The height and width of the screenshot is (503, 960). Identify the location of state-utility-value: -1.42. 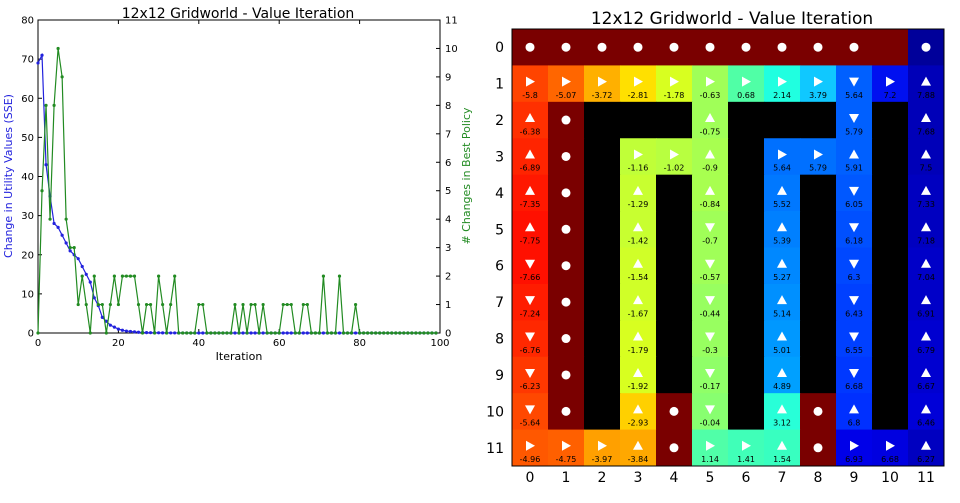
(638, 241).